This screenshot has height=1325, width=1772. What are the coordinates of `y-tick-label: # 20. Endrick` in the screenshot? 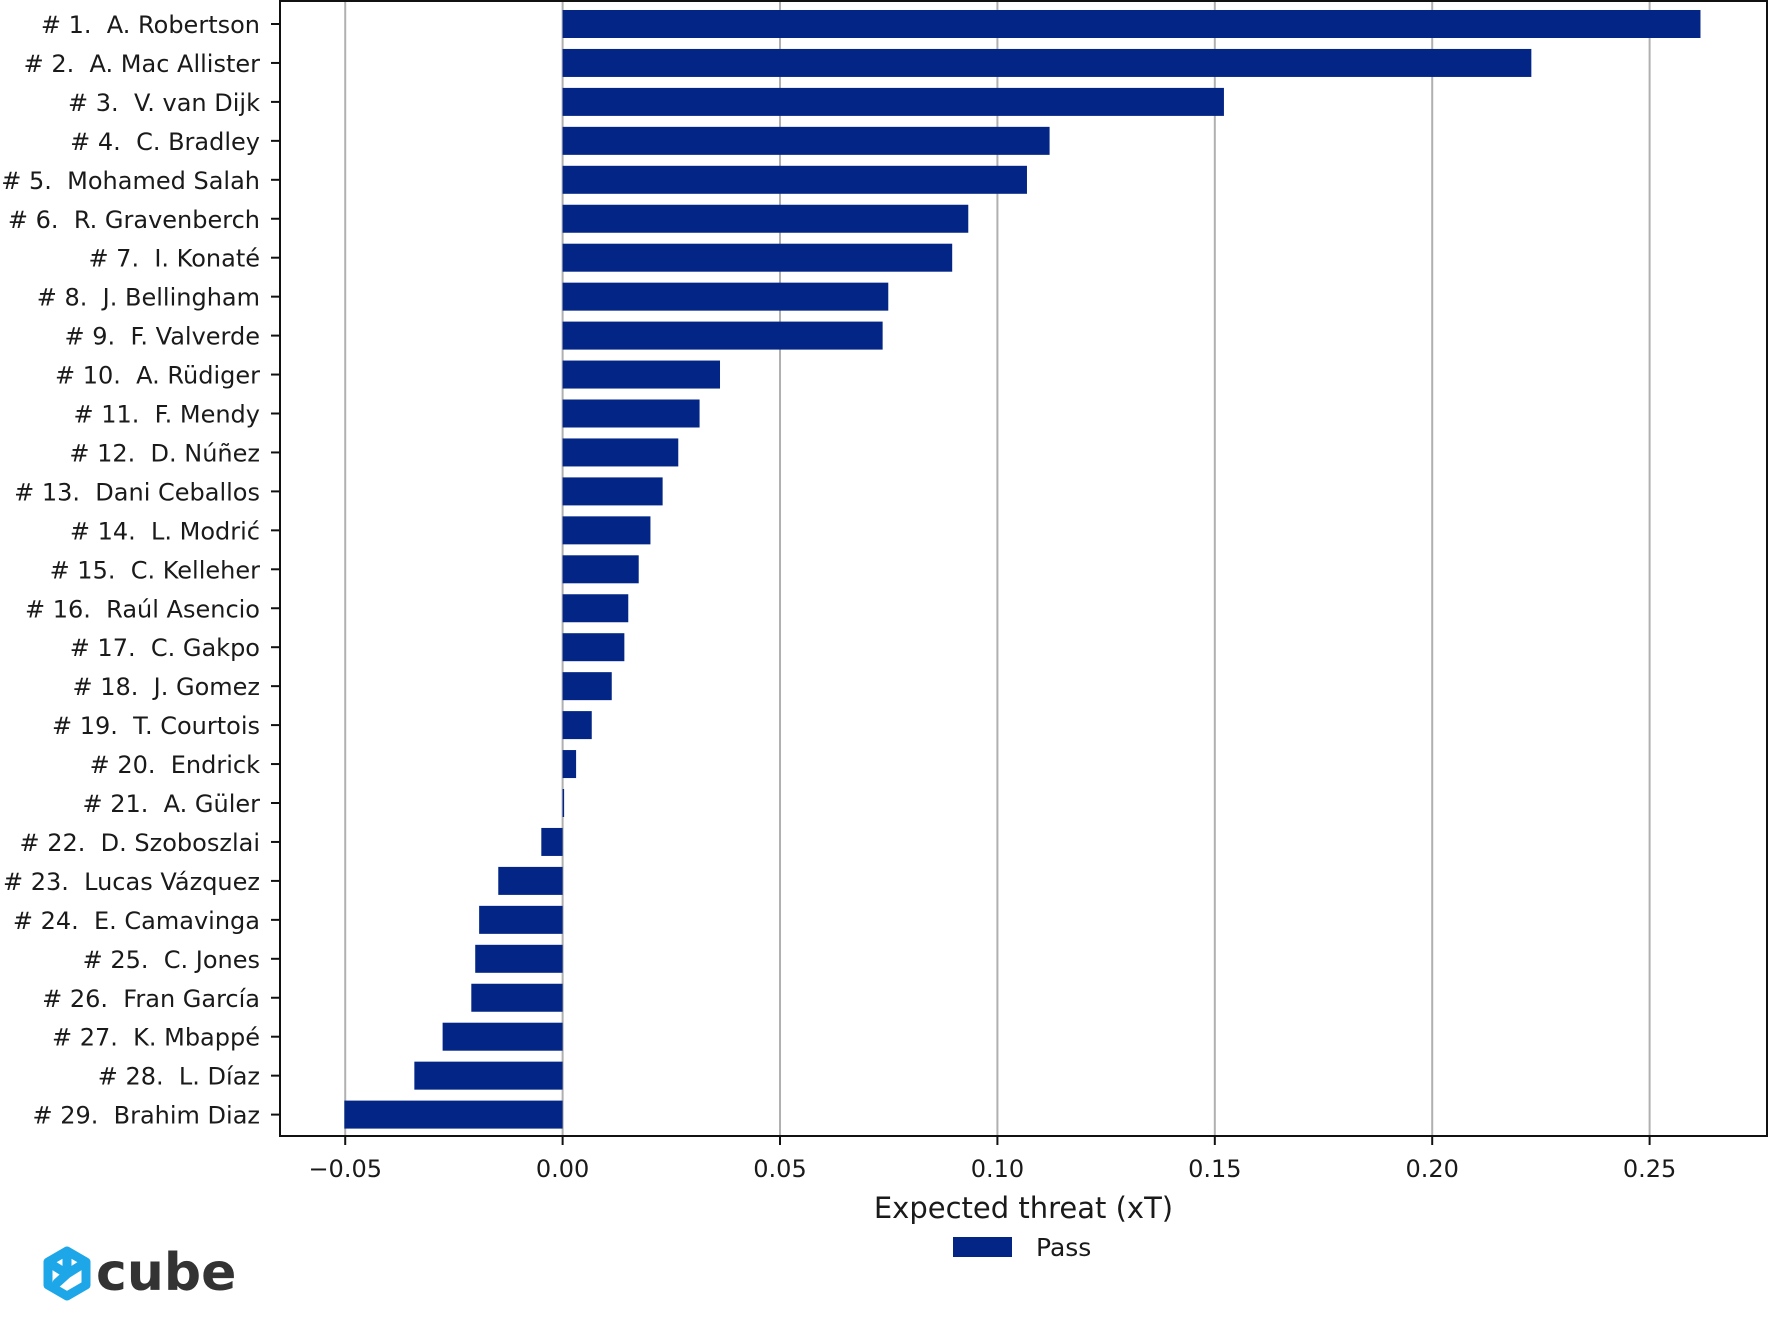 It's located at (175, 765).